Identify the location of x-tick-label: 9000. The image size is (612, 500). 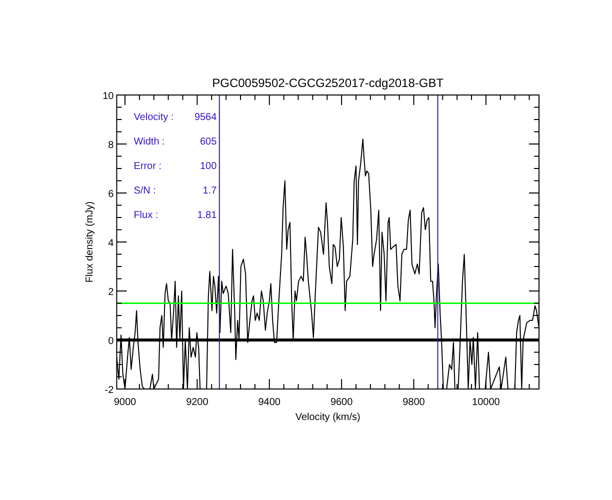
(125, 402).